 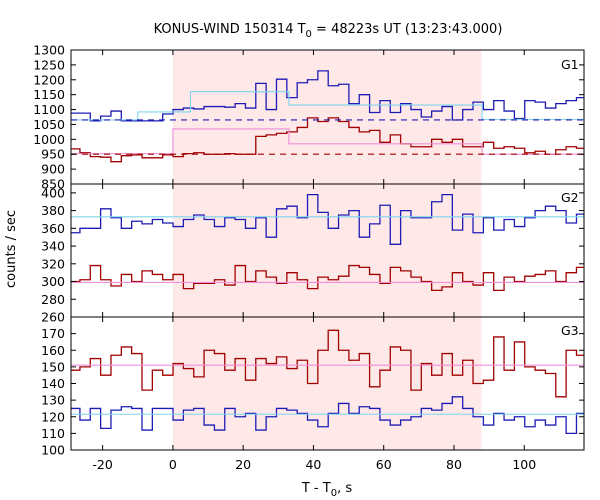 I want to click on y-tick-label-g1-6: 1150, so click(x=49, y=94).